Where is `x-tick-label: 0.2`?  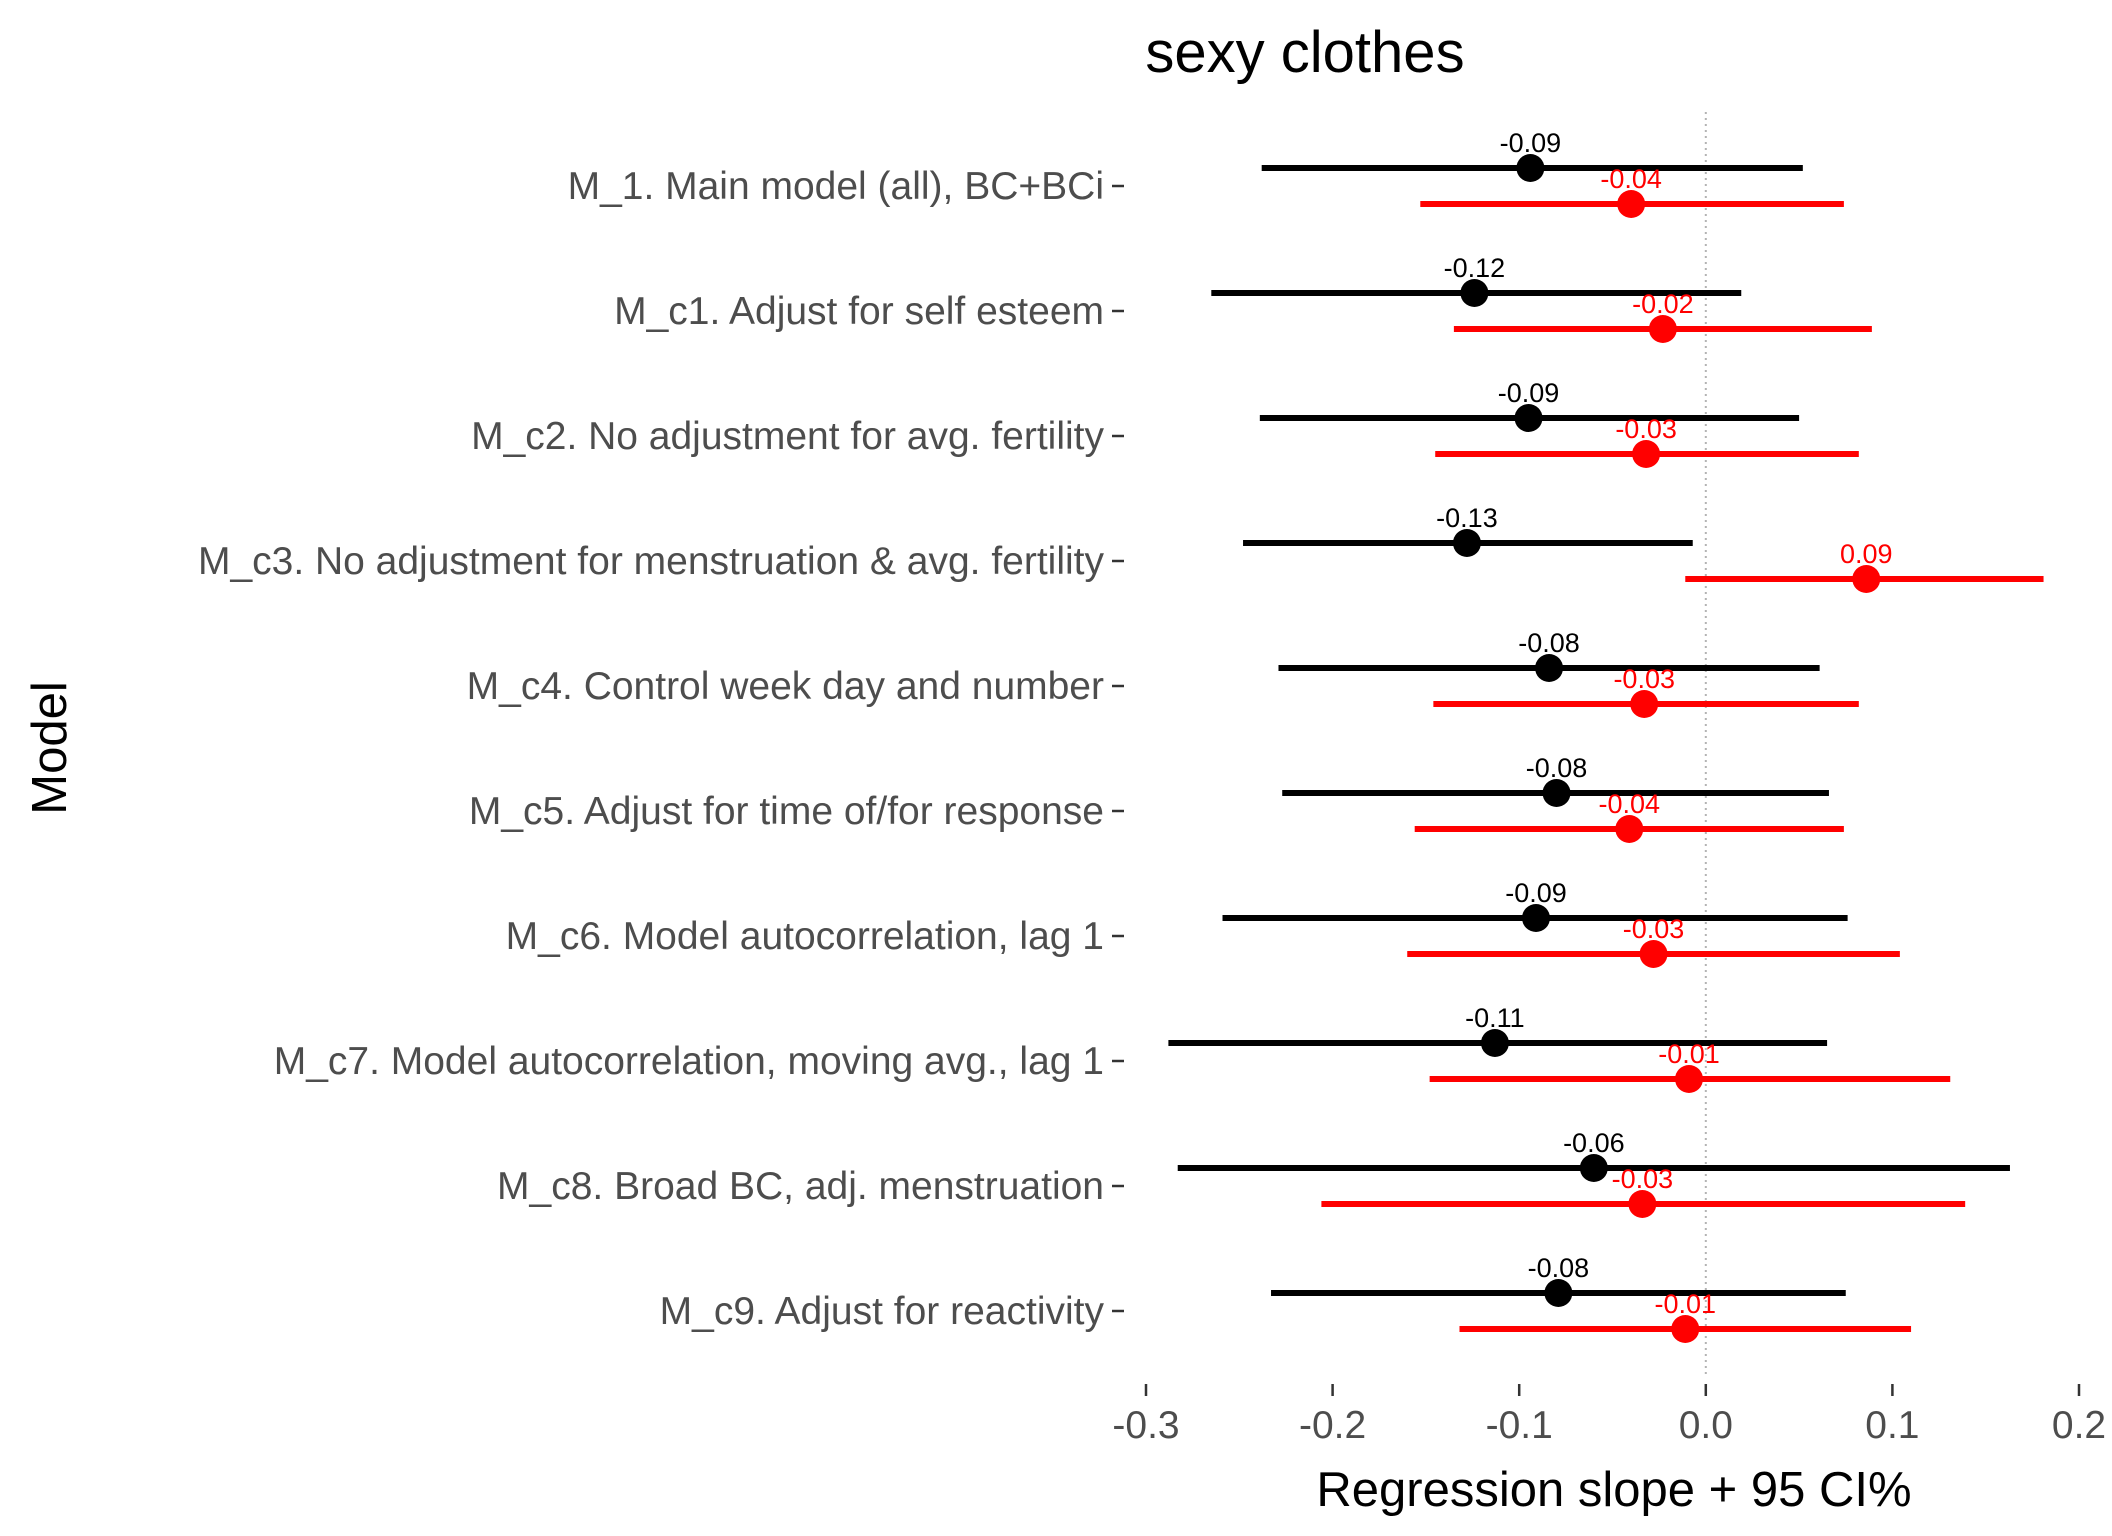 x-tick-label: 0.2 is located at coordinates (2079, 1425).